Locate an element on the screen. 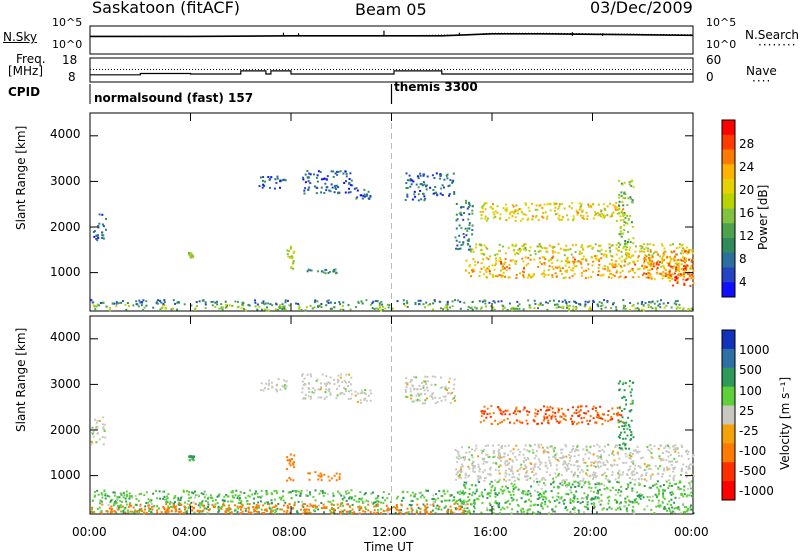 The height and width of the screenshot is (554, 800). power-cbar-swatch is located at coordinates (728, 172).